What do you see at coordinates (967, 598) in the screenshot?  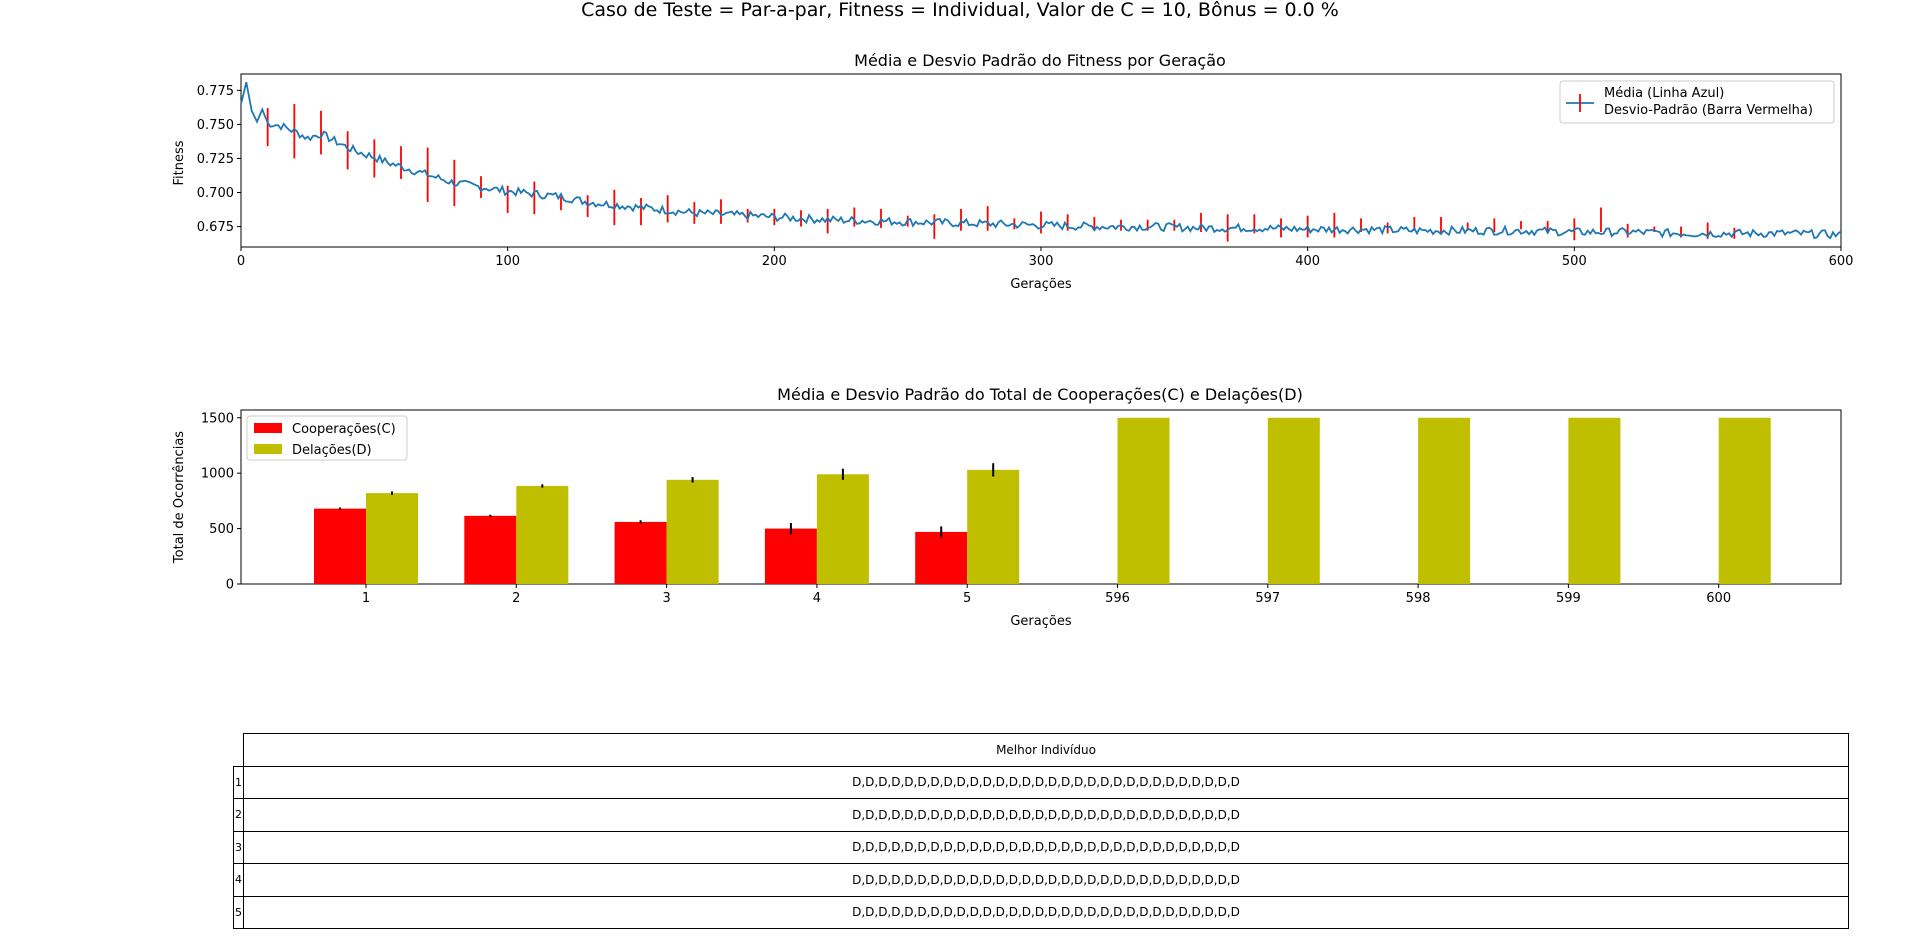 I see `x-tick-label: 5` at bounding box center [967, 598].